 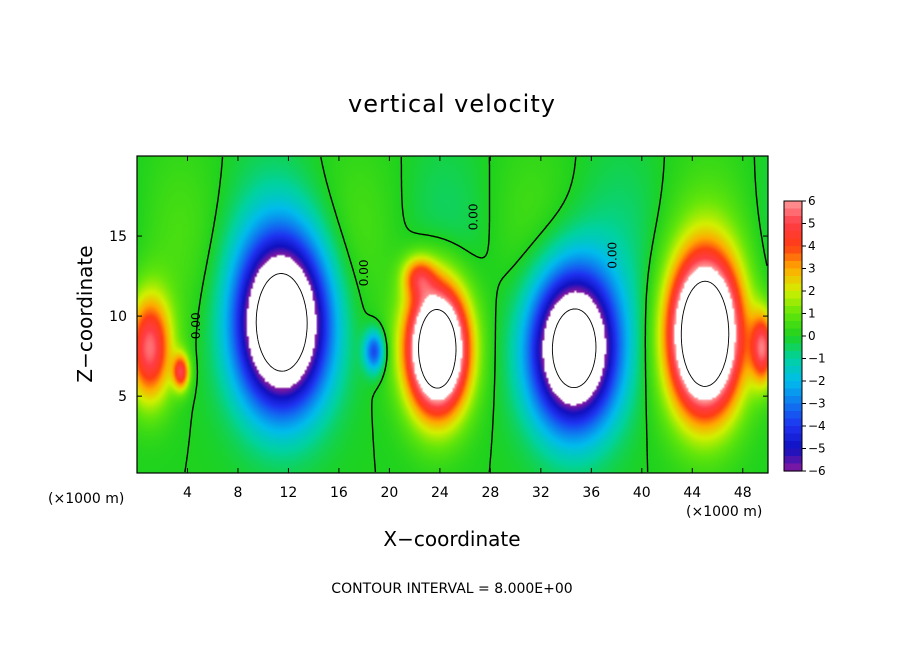 What do you see at coordinates (817, 426) in the screenshot?
I see `colorbar-tick-label: −4` at bounding box center [817, 426].